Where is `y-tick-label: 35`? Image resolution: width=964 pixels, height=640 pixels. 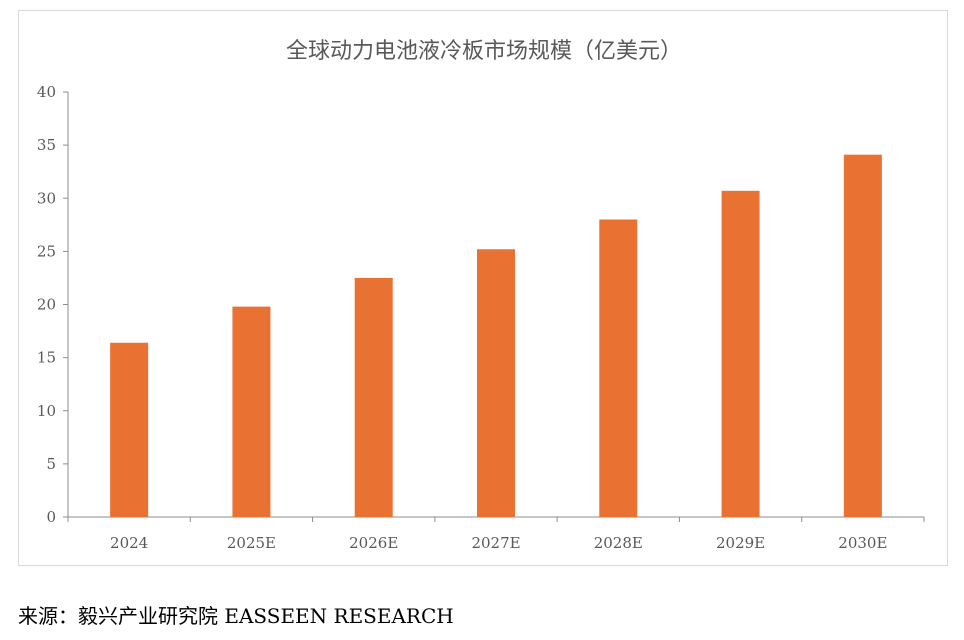 y-tick-label: 35 is located at coordinates (46, 145).